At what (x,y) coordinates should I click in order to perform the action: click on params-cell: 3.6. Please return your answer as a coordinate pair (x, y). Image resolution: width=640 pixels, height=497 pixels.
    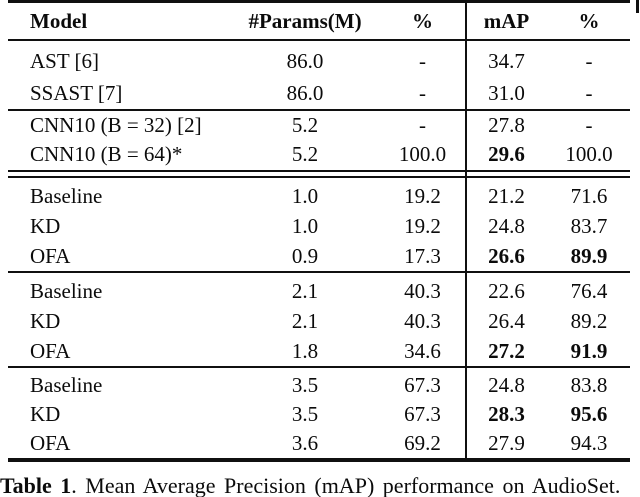
    Looking at the image, I should click on (305, 443).